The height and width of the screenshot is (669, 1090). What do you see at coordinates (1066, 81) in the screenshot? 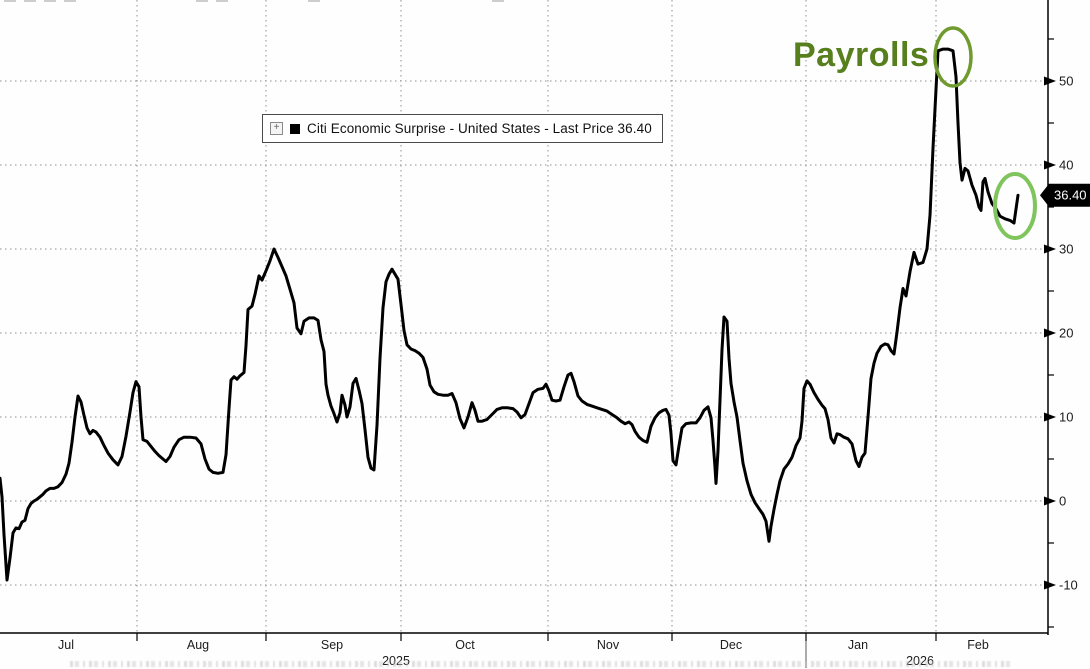
I see `y-tick-label: 50` at bounding box center [1066, 81].